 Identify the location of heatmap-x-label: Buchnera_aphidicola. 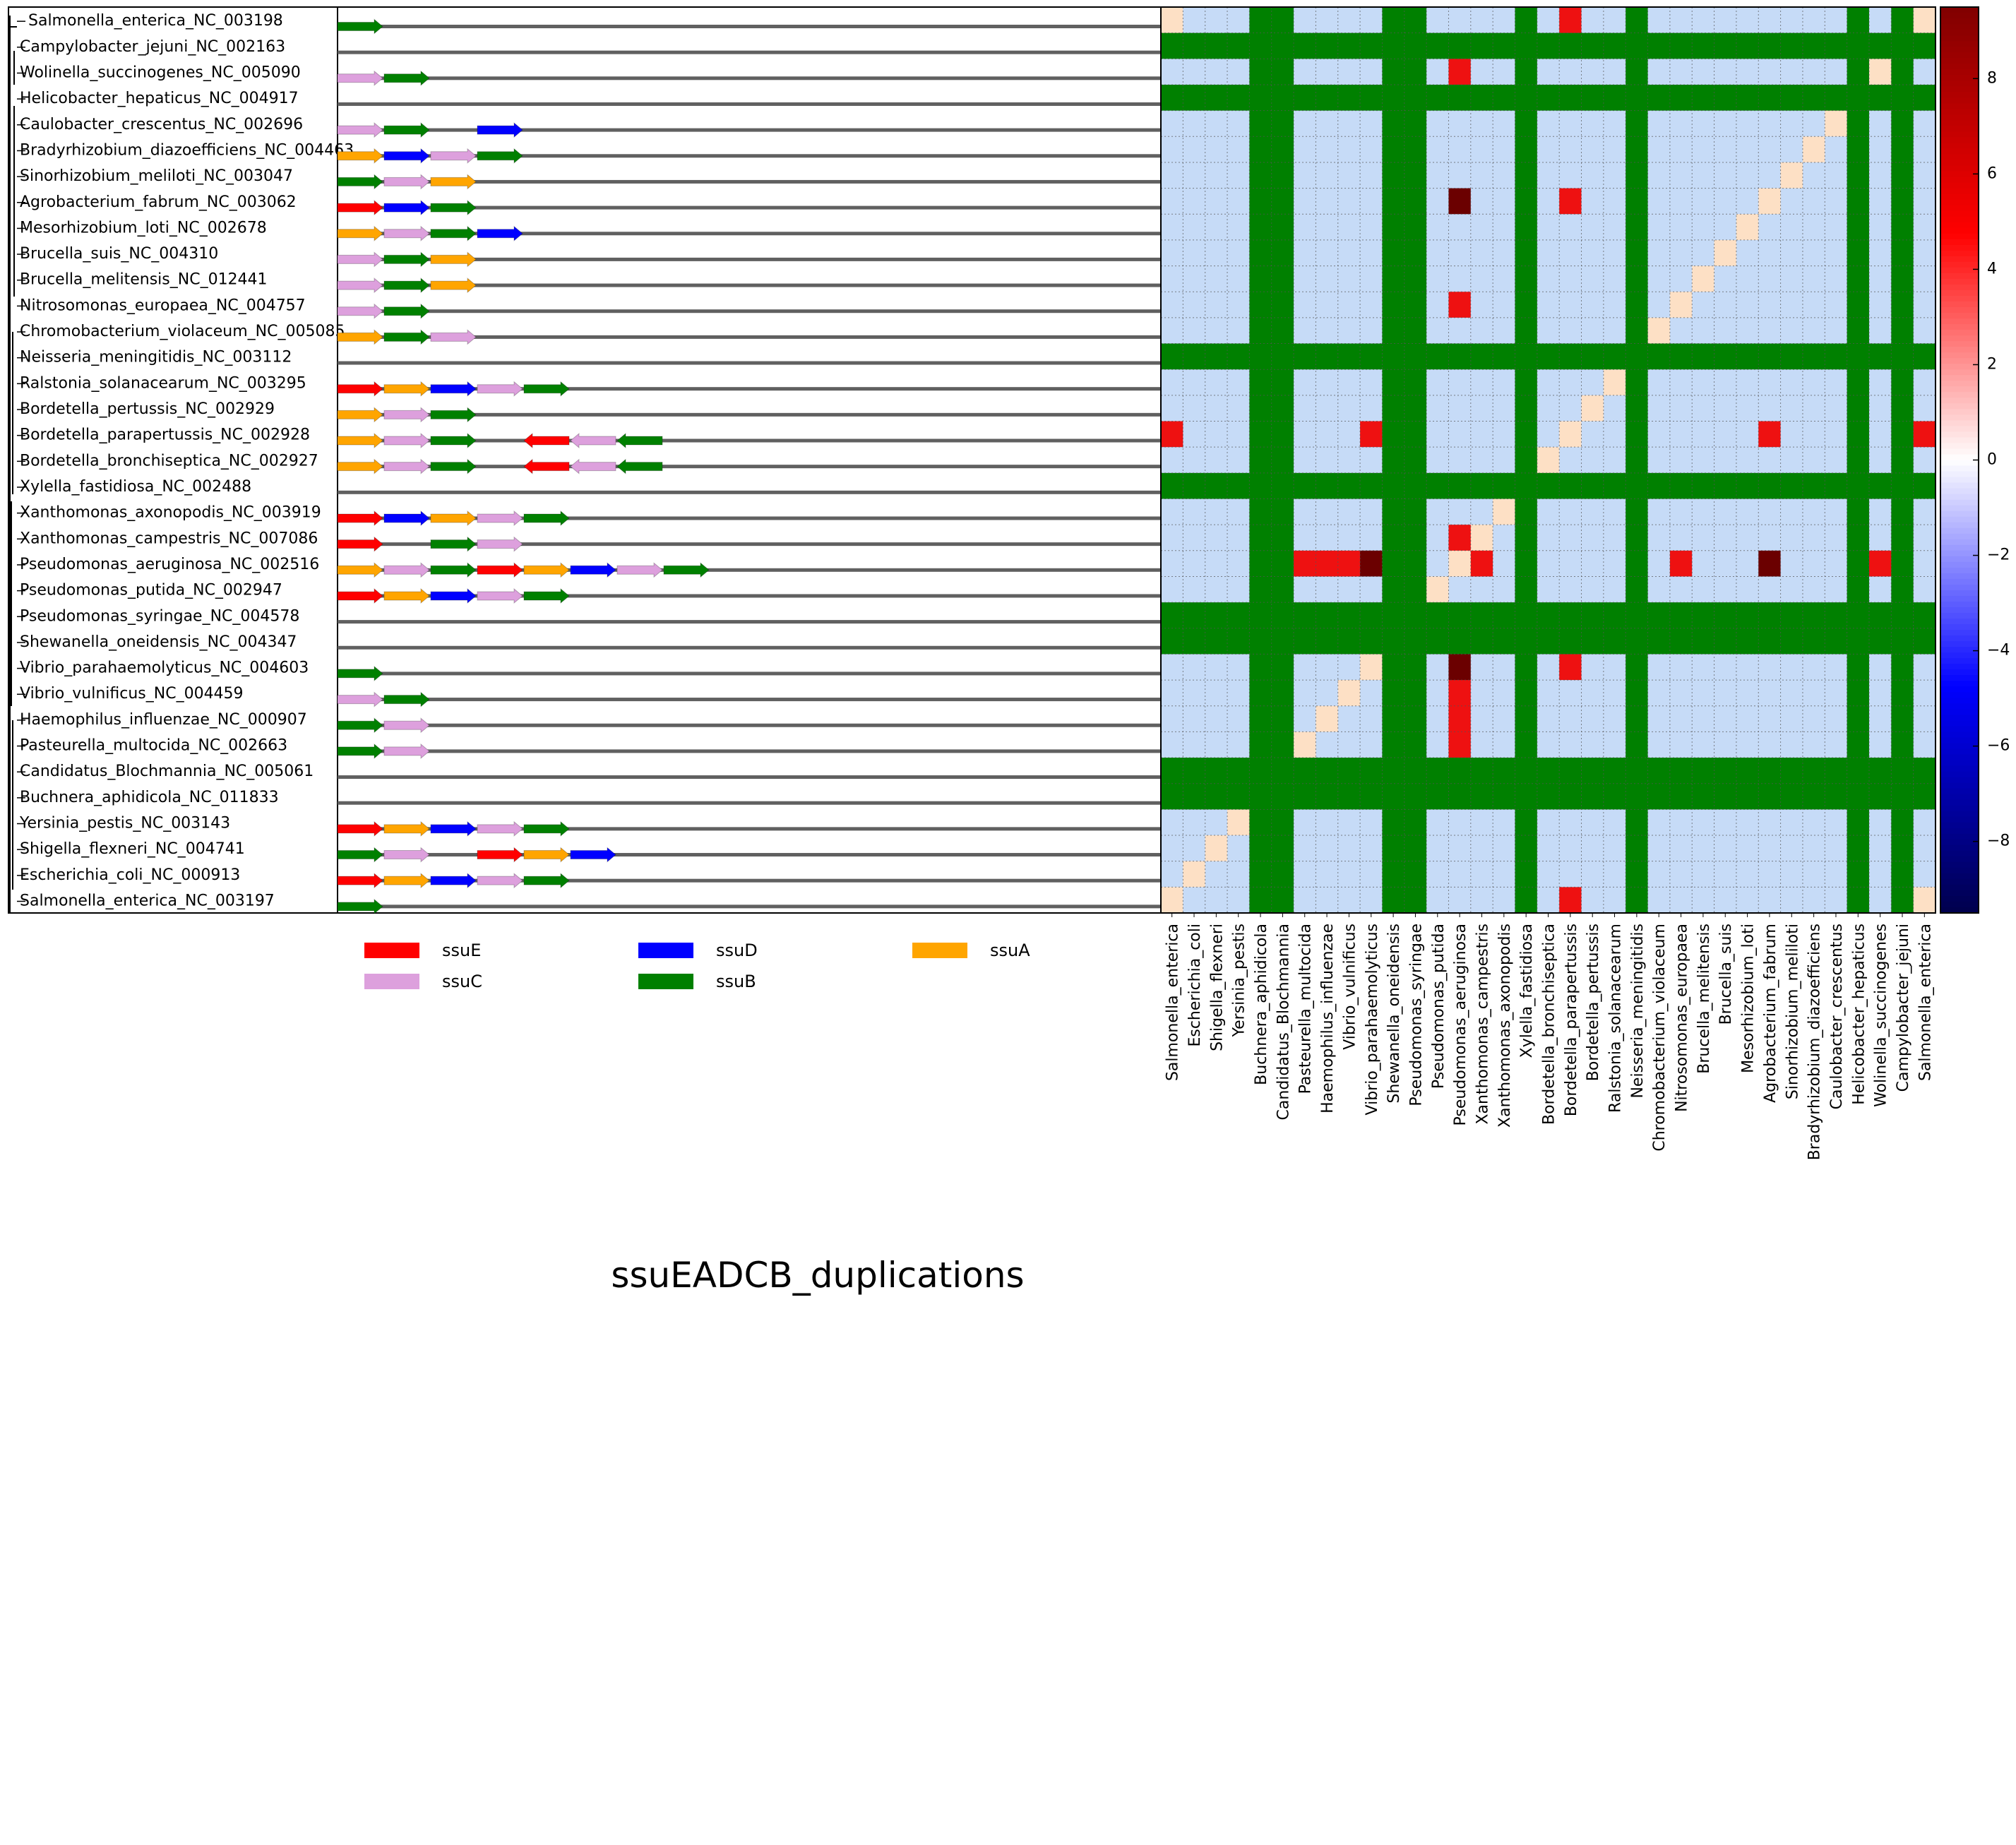
(1261, 1005).